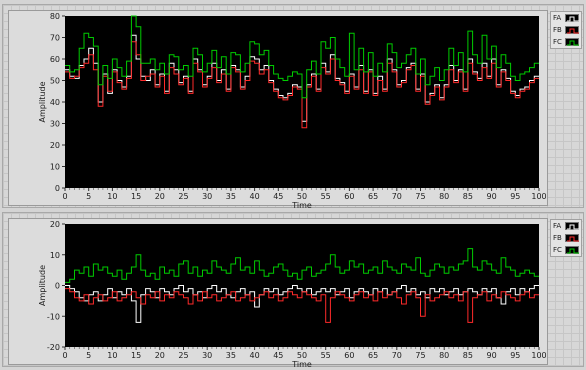 This screenshot has width=586, height=370. Describe the element at coordinates (55, 59) in the screenshot. I see `y-tick-label: 60` at that location.